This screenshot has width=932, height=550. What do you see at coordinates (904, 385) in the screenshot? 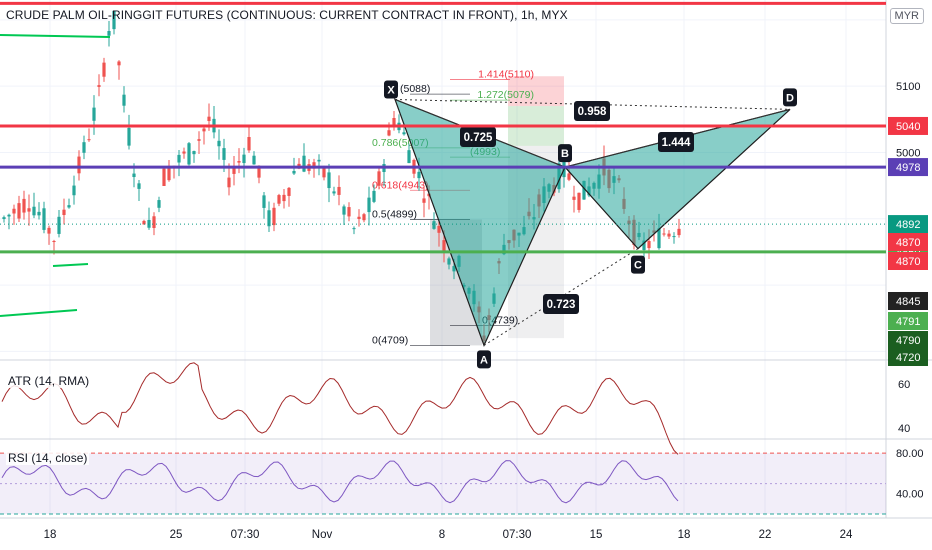
I see `atr-tick-label: 60` at bounding box center [904, 385].